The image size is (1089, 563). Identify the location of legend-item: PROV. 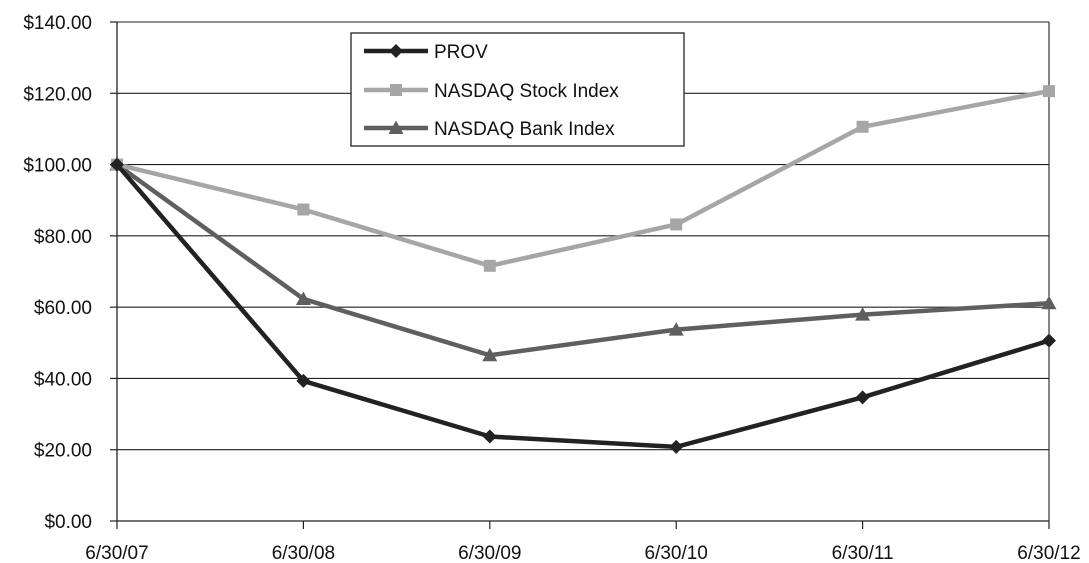
(426, 52).